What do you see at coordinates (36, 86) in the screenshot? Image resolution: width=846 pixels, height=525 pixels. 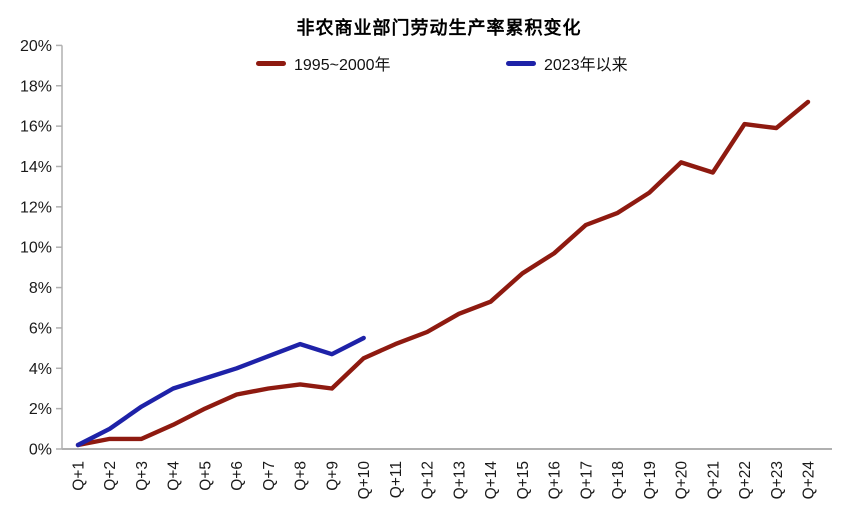 I see `y-tick-label: 18%` at bounding box center [36, 86].